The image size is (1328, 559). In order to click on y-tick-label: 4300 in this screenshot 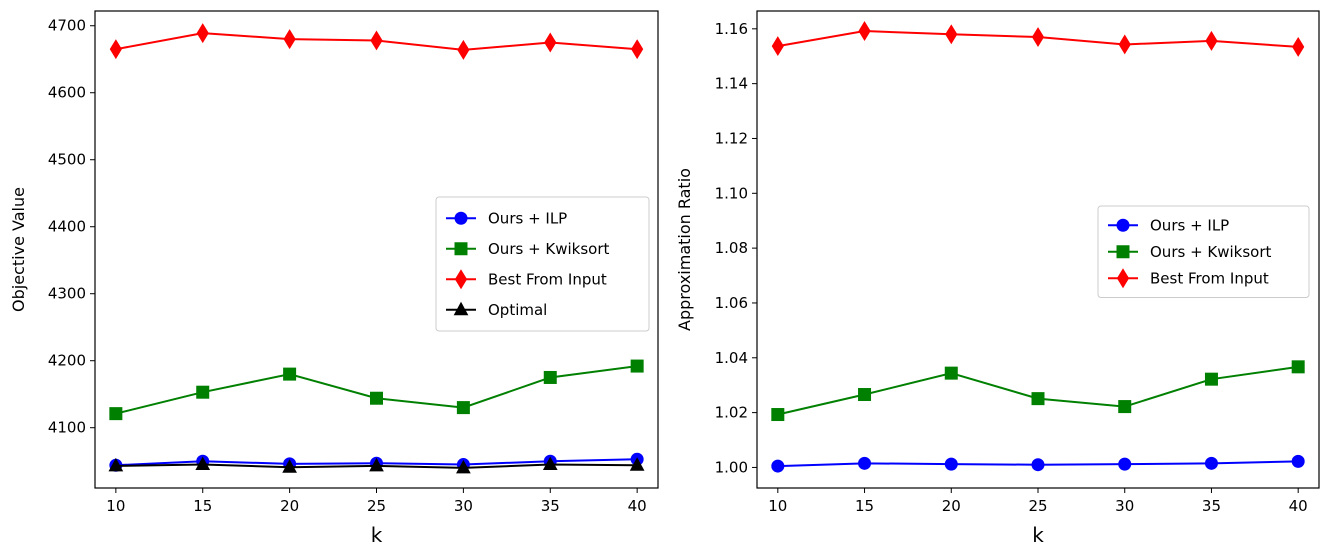, I will do `click(67, 294)`.